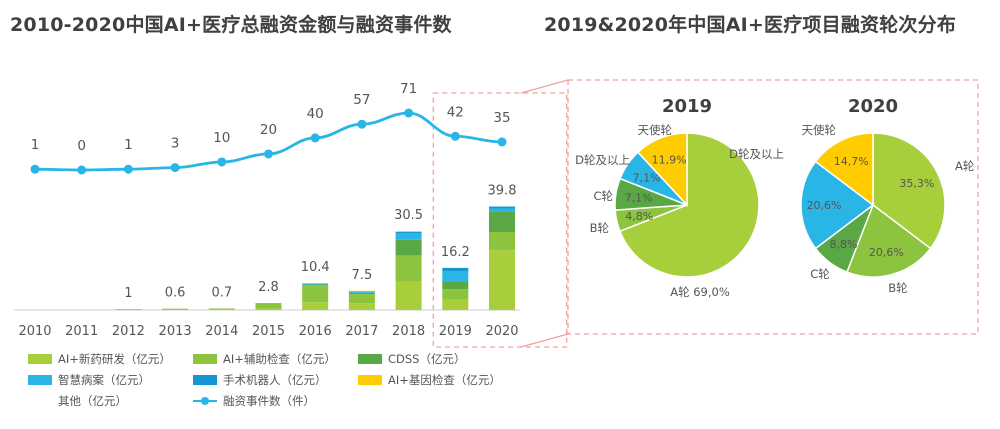 The image size is (1000, 429). Describe the element at coordinates (455, 331) in the screenshot. I see `x-tick-label: 2019` at that location.